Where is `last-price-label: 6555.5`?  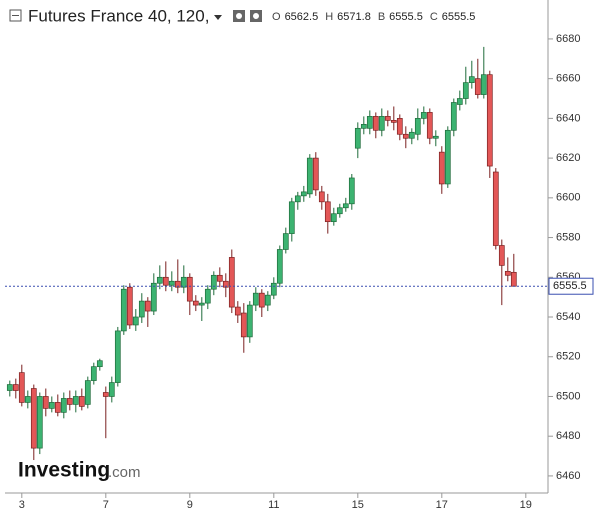
last-price-label: 6555.5 is located at coordinates (570, 286).